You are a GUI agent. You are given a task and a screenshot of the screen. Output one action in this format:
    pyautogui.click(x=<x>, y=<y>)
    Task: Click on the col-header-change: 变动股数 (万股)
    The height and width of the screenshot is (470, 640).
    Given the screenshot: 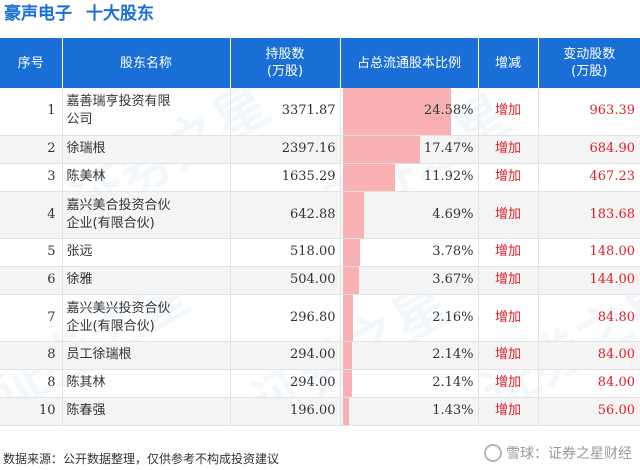 What is the action you would take?
    pyautogui.click(x=589, y=63)
    